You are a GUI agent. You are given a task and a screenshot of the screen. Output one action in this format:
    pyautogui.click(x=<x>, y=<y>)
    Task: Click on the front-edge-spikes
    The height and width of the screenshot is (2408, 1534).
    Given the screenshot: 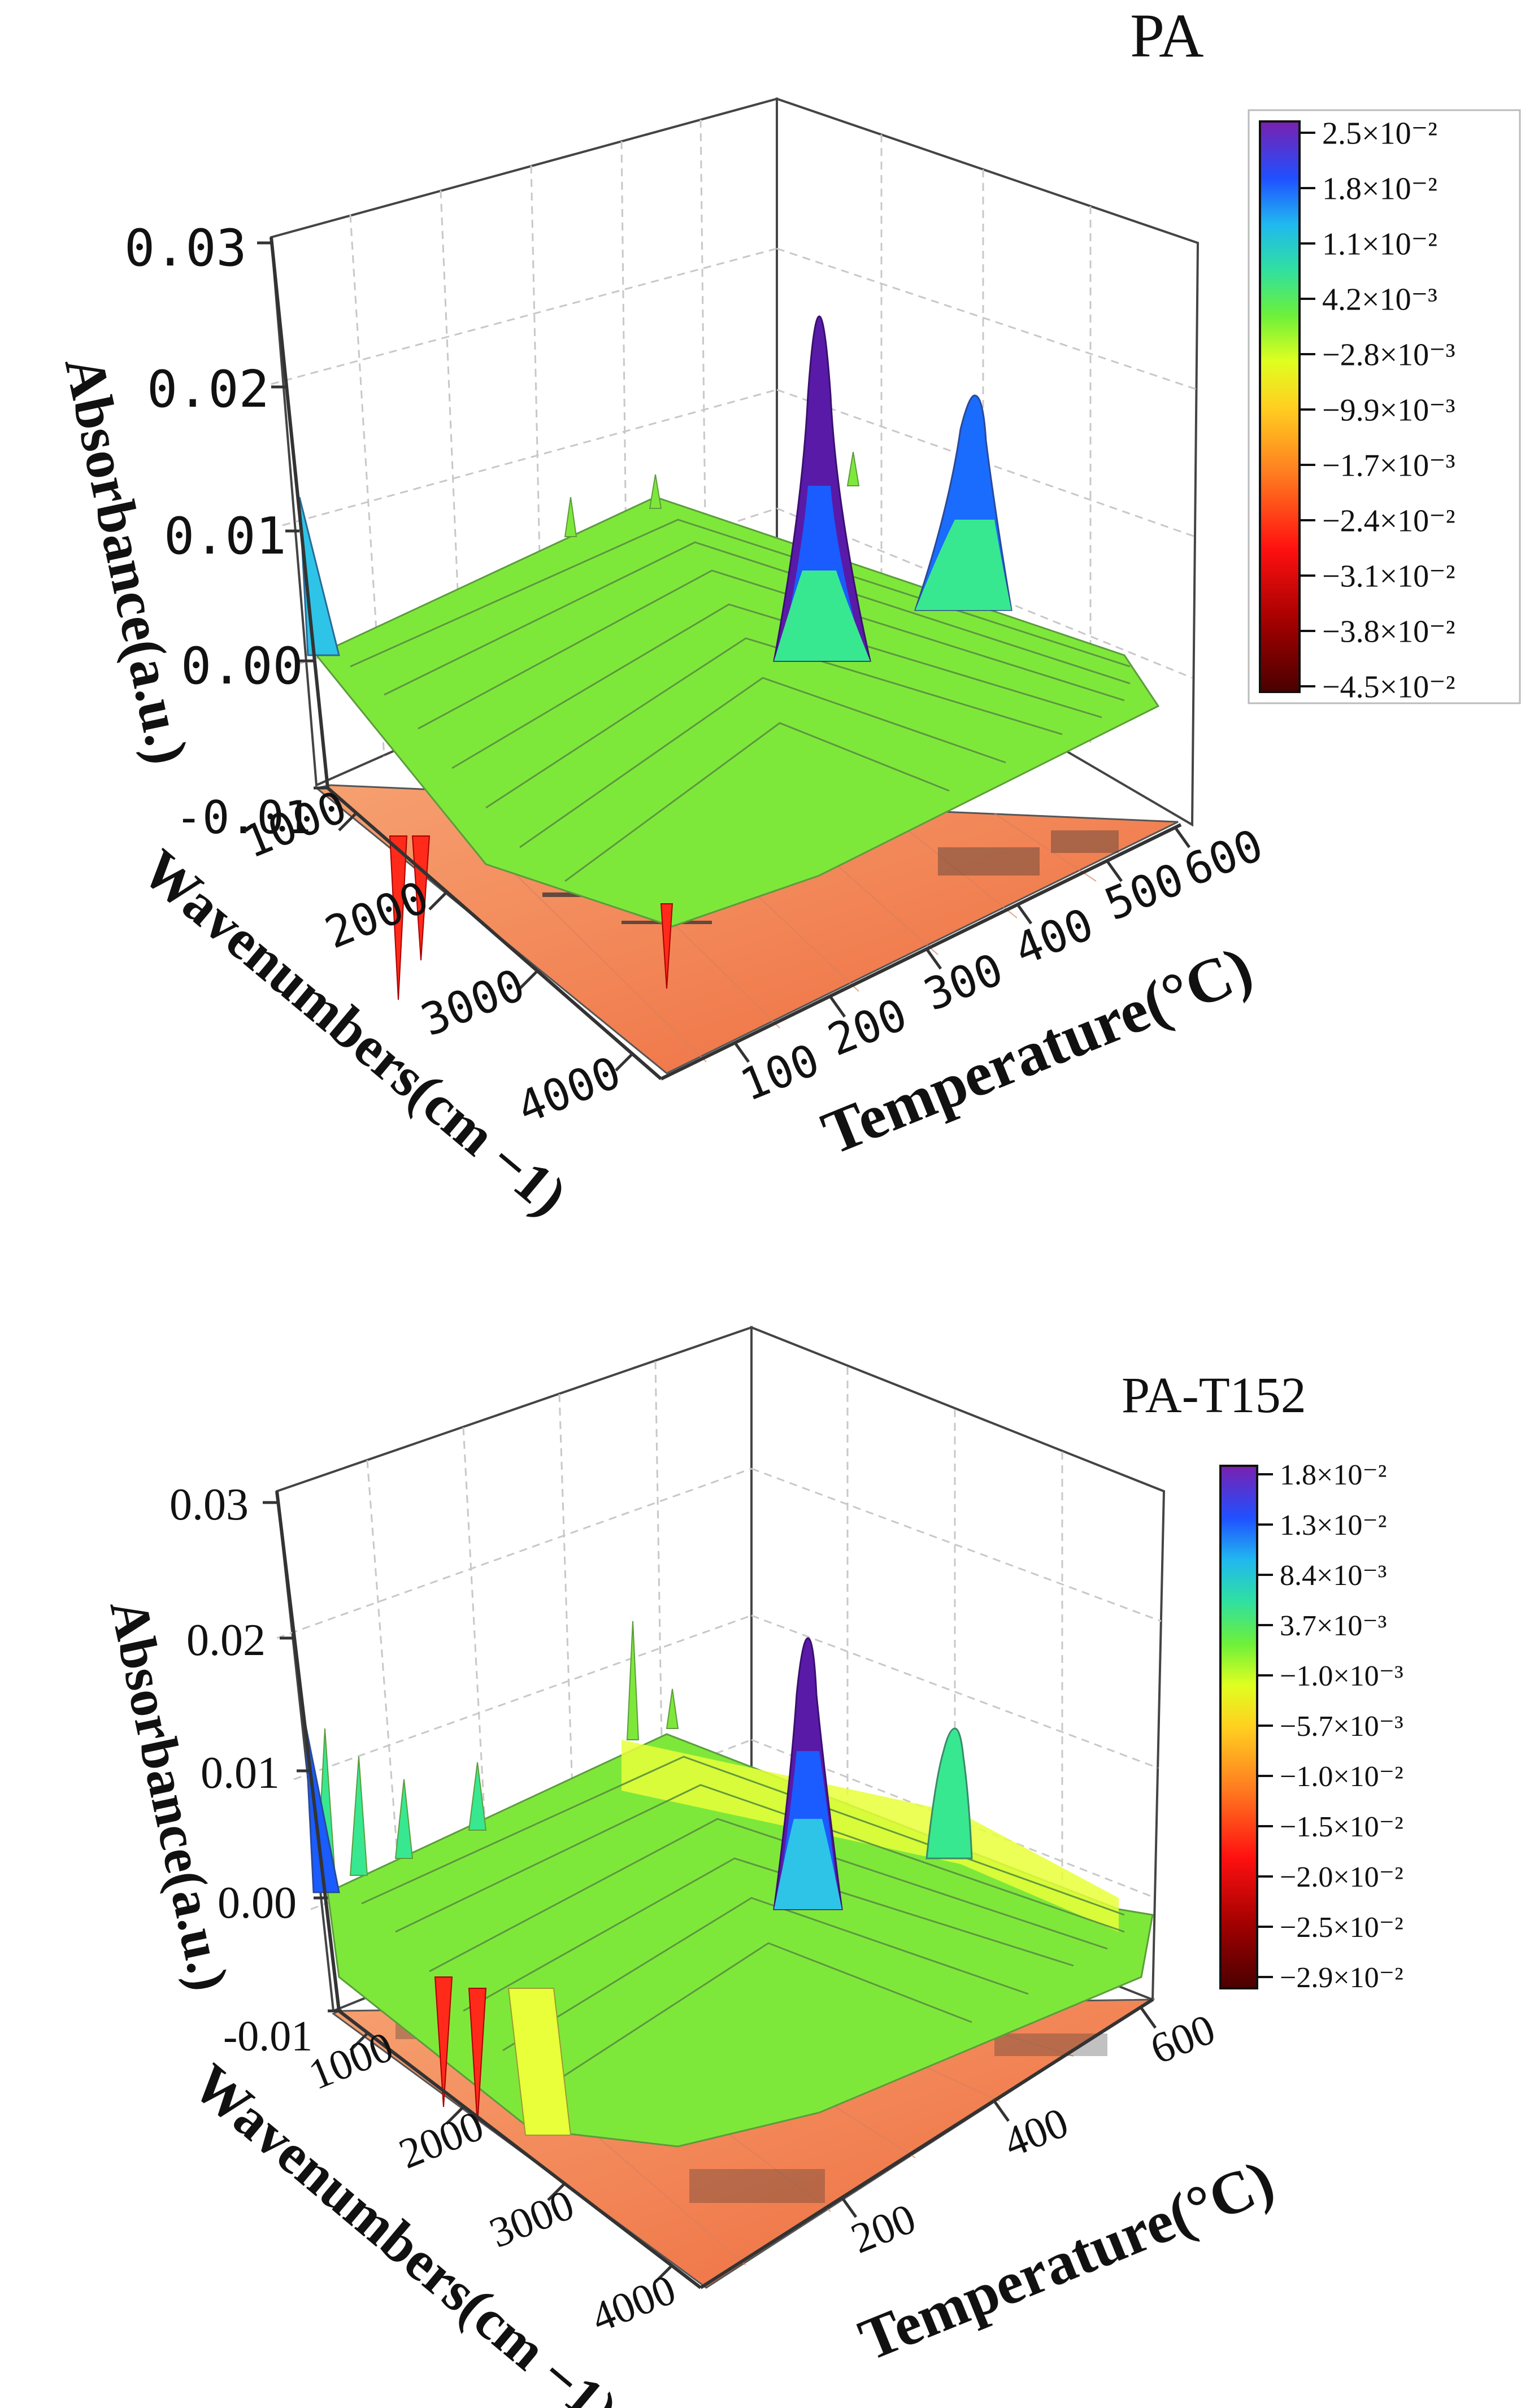 What is the action you would take?
    pyautogui.click(x=652, y=1680)
    